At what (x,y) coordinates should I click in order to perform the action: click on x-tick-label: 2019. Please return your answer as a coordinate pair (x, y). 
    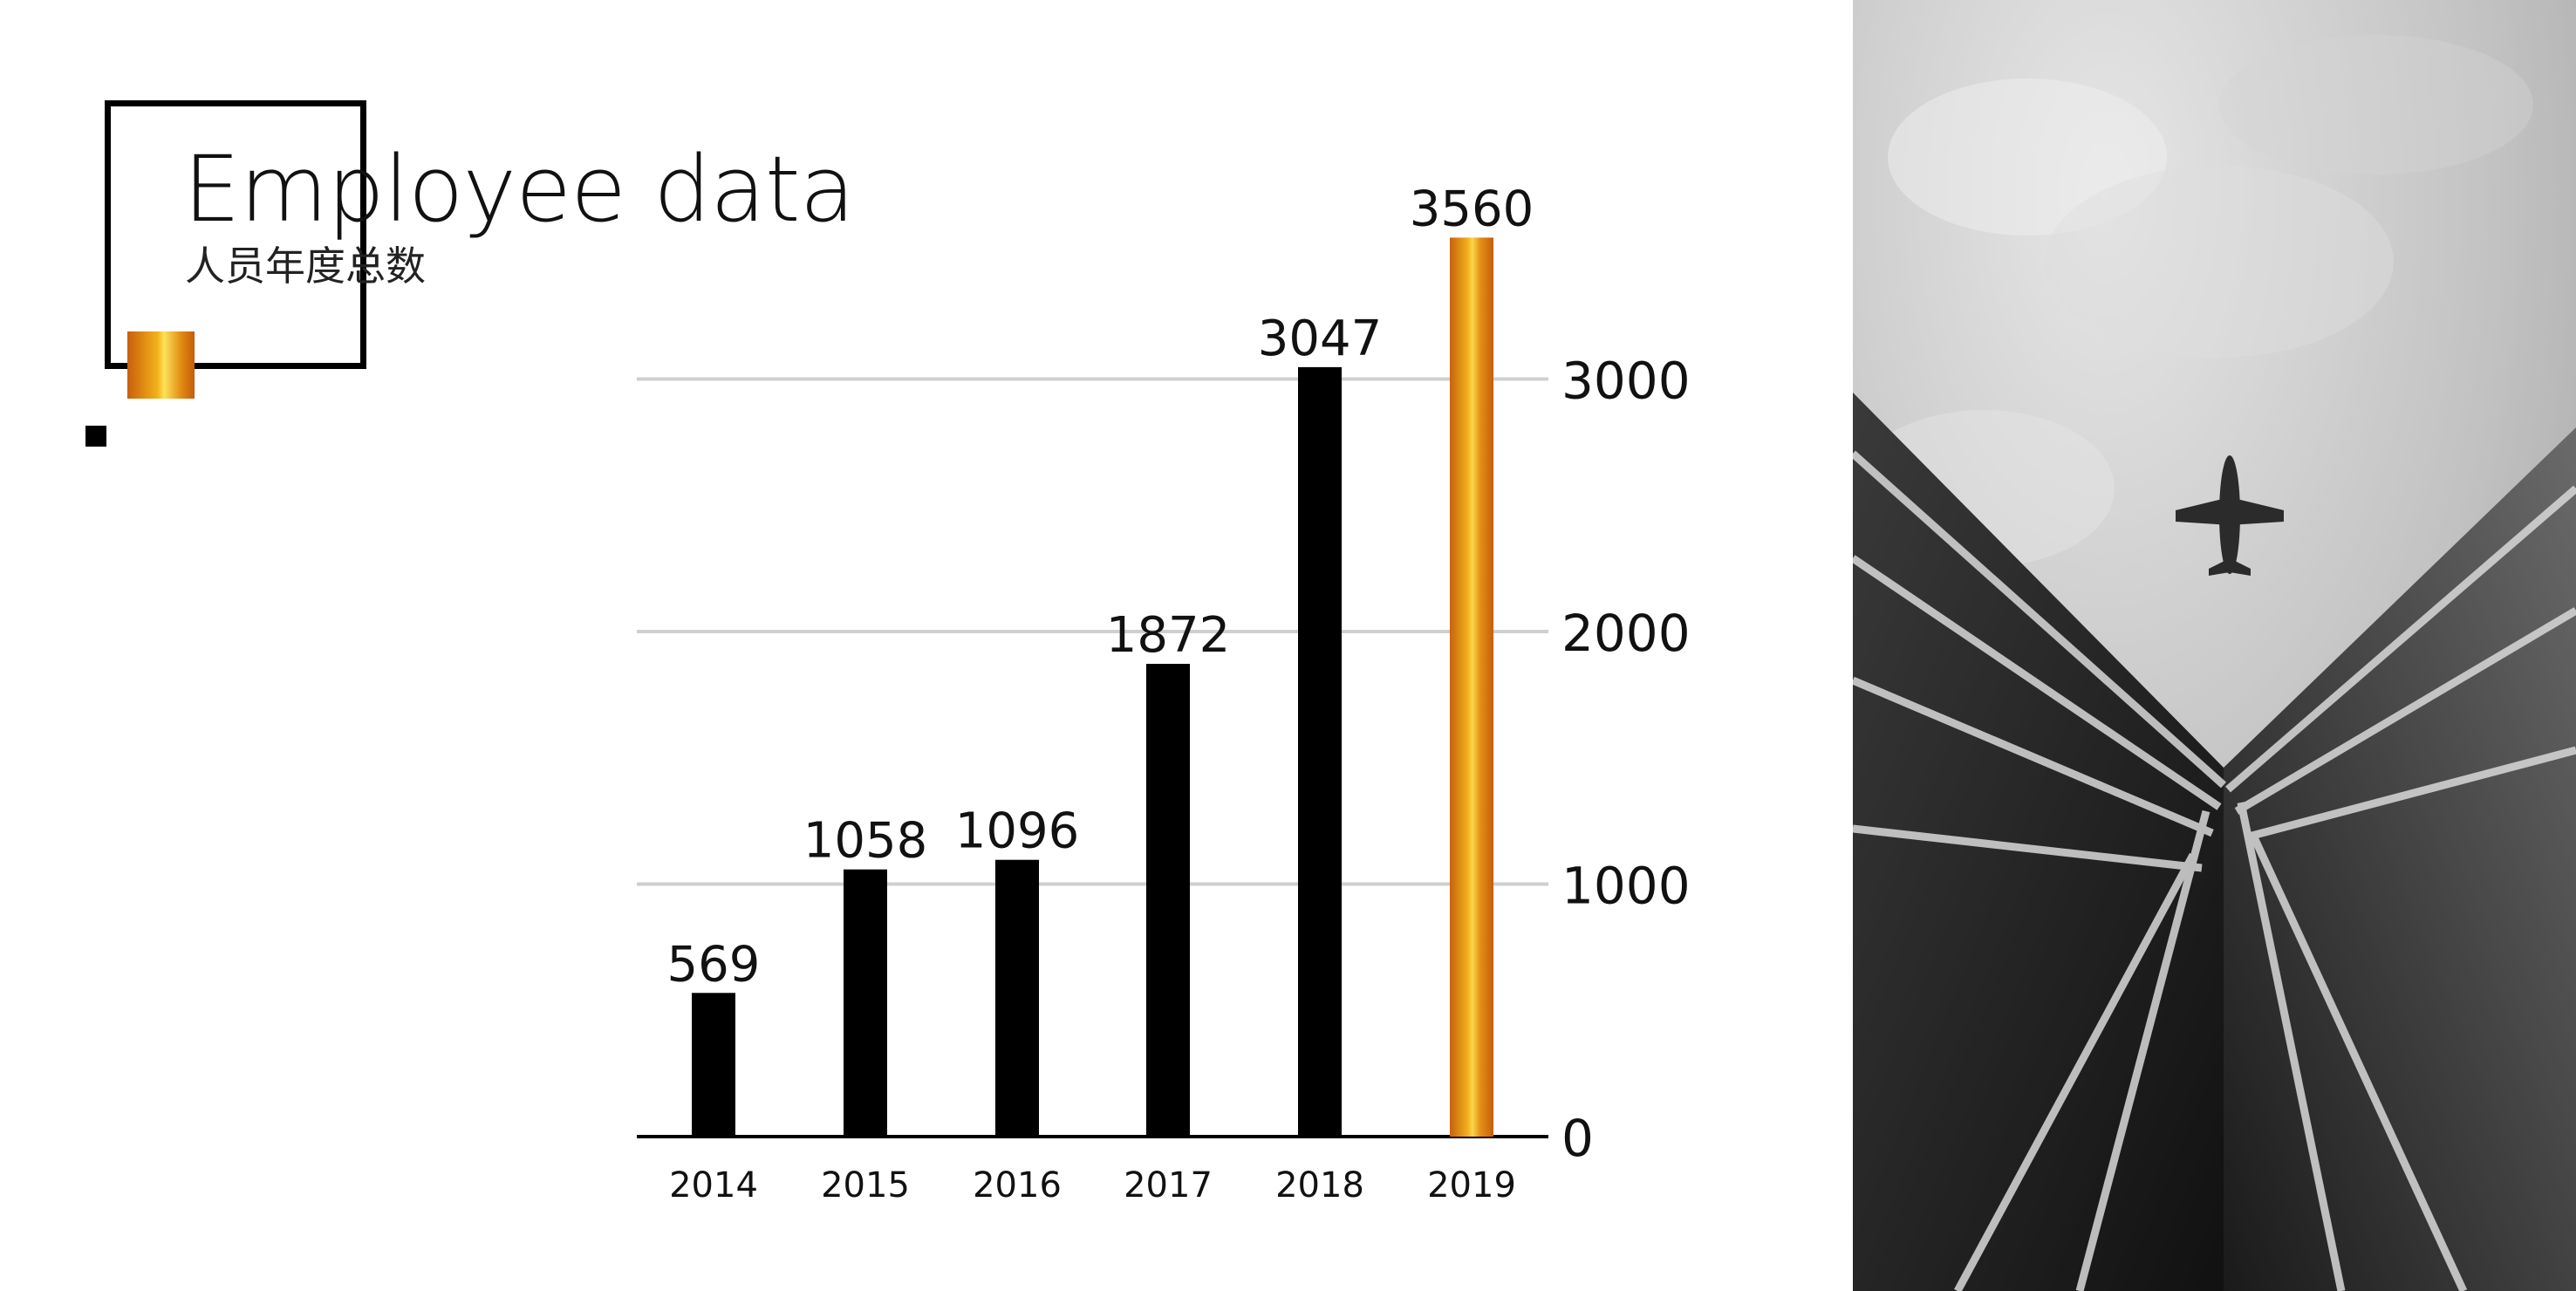
    Looking at the image, I should click on (1471, 1185).